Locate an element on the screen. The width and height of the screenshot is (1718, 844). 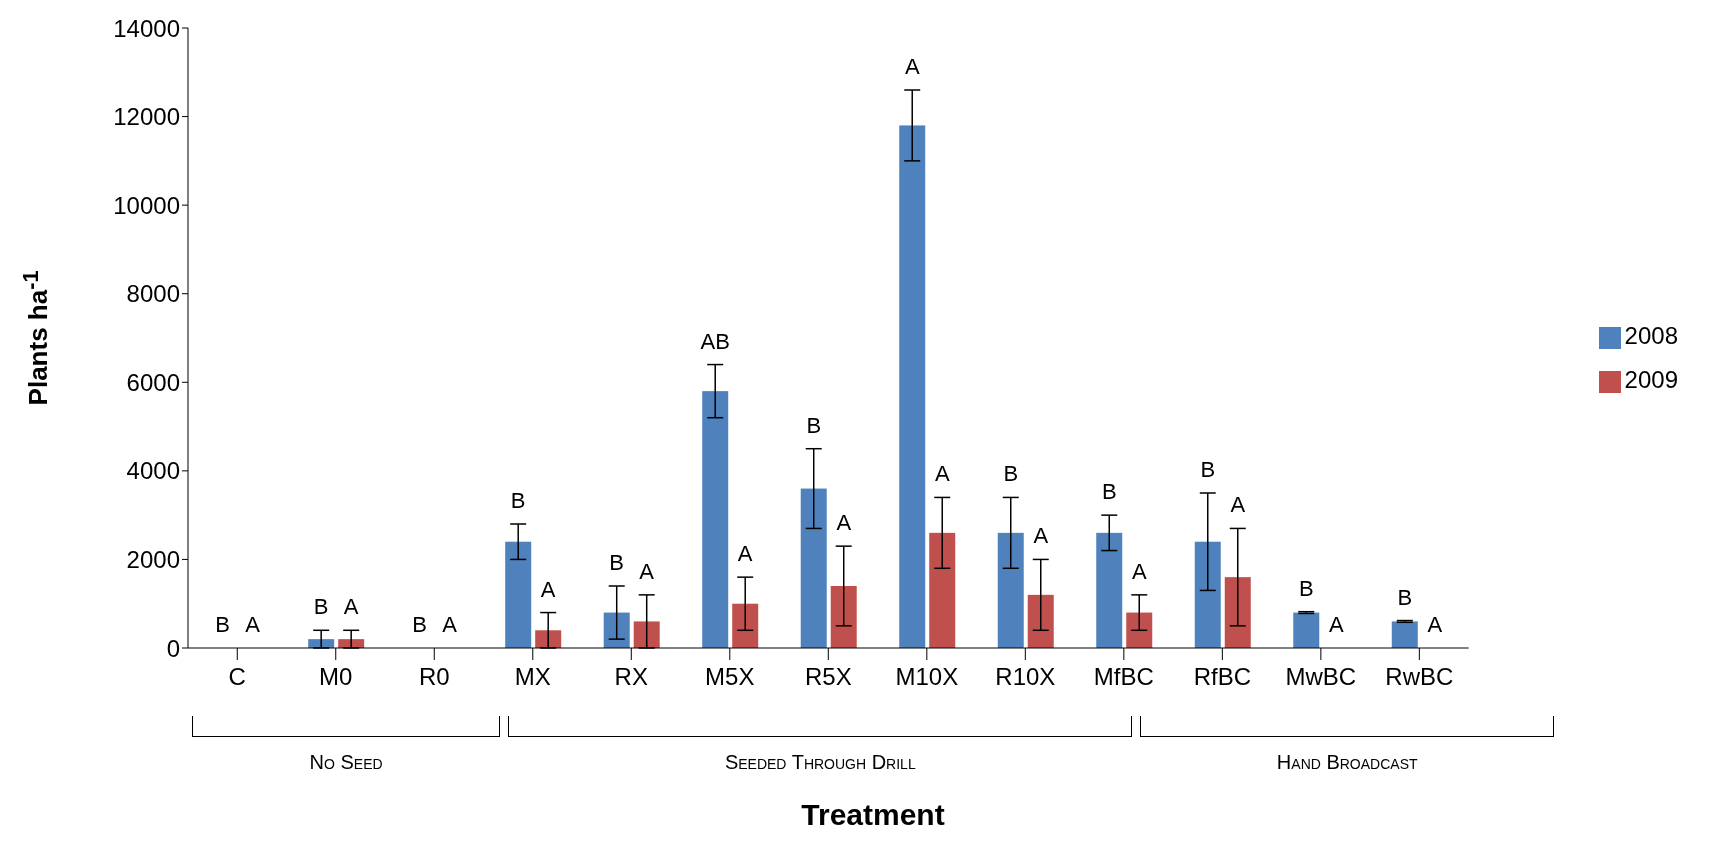
text: No Seed is located at coordinates (346, 762).